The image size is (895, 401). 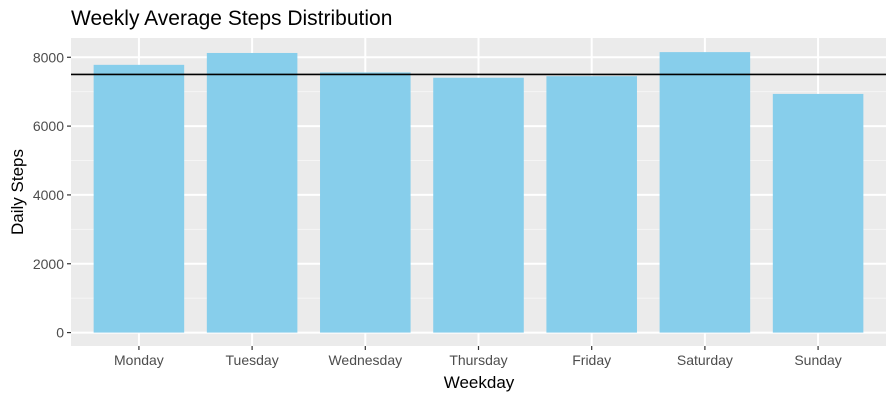 What do you see at coordinates (48, 57) in the screenshot?
I see `y-tick-label: 8000` at bounding box center [48, 57].